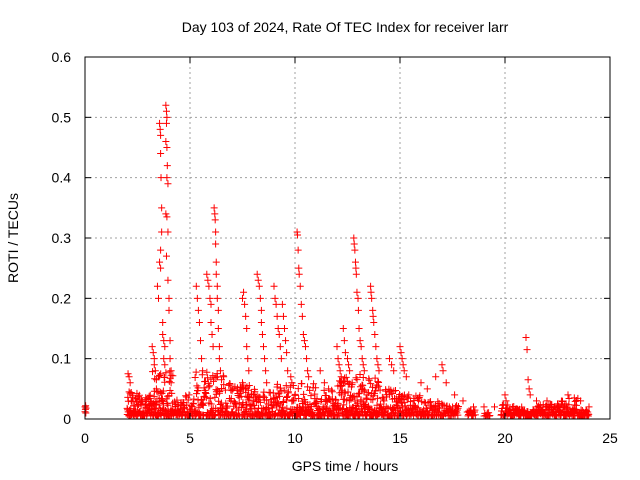  Describe the element at coordinates (62, 359) in the screenshot. I see `y-tick-label: 0.1` at that location.